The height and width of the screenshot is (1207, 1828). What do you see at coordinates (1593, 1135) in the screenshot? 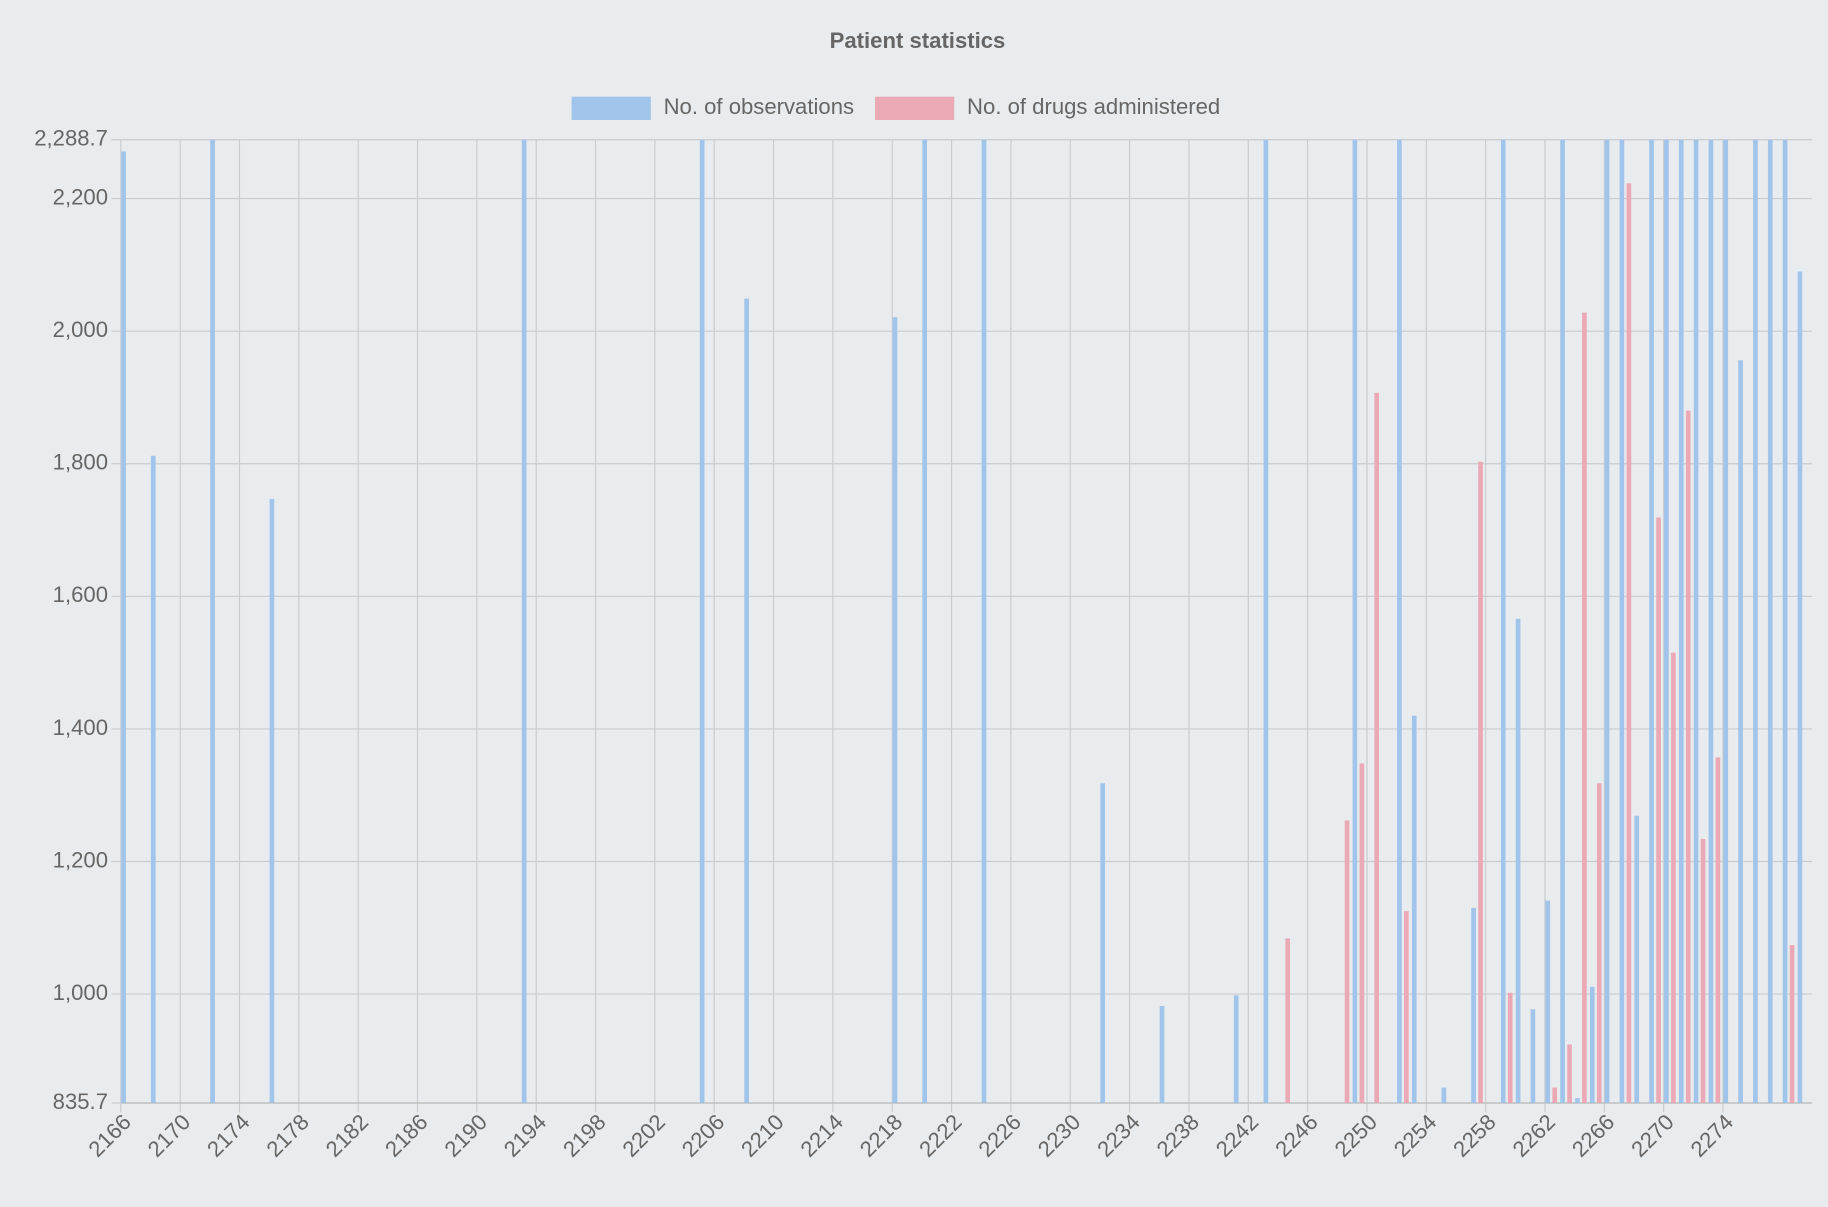
I see `x-tick-label: 2266` at bounding box center [1593, 1135].